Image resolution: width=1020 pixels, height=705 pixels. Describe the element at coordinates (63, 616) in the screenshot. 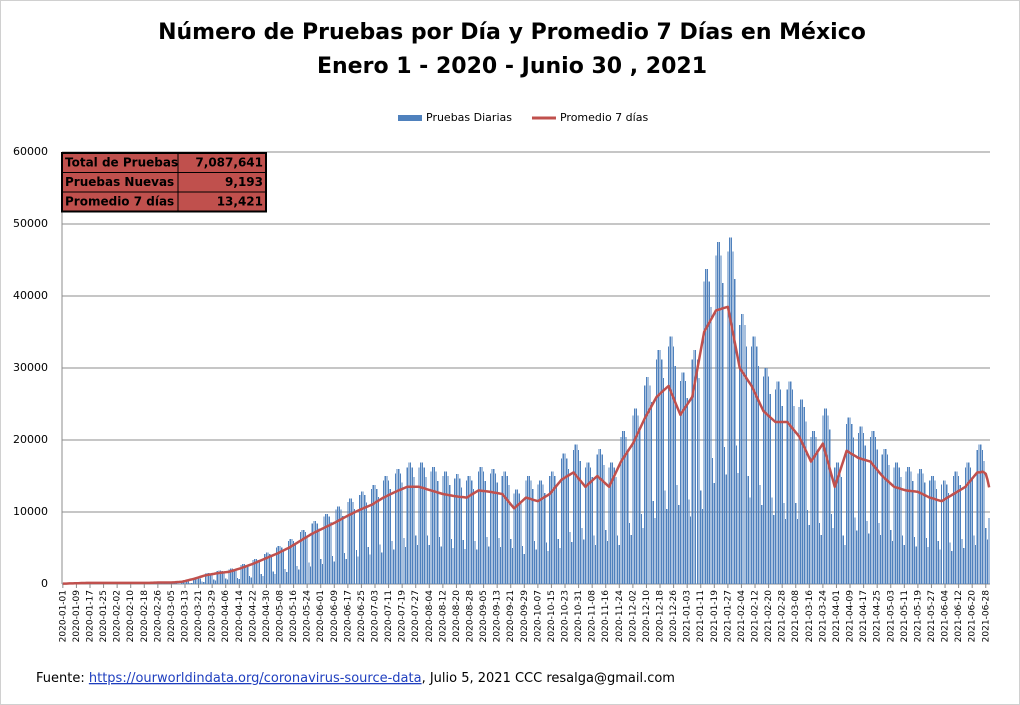

I see `x-tick-label: 2020-01-01` at that location.